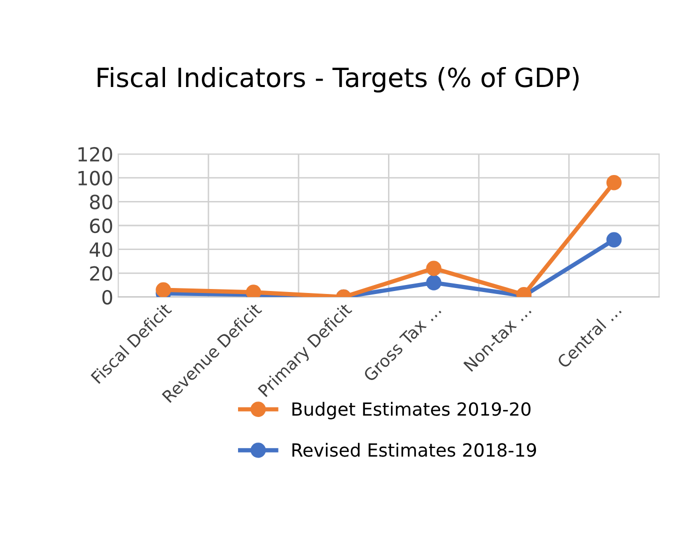 The image size is (676, 550). Describe the element at coordinates (101, 202) in the screenshot. I see `y-tick-label: 80` at that location.